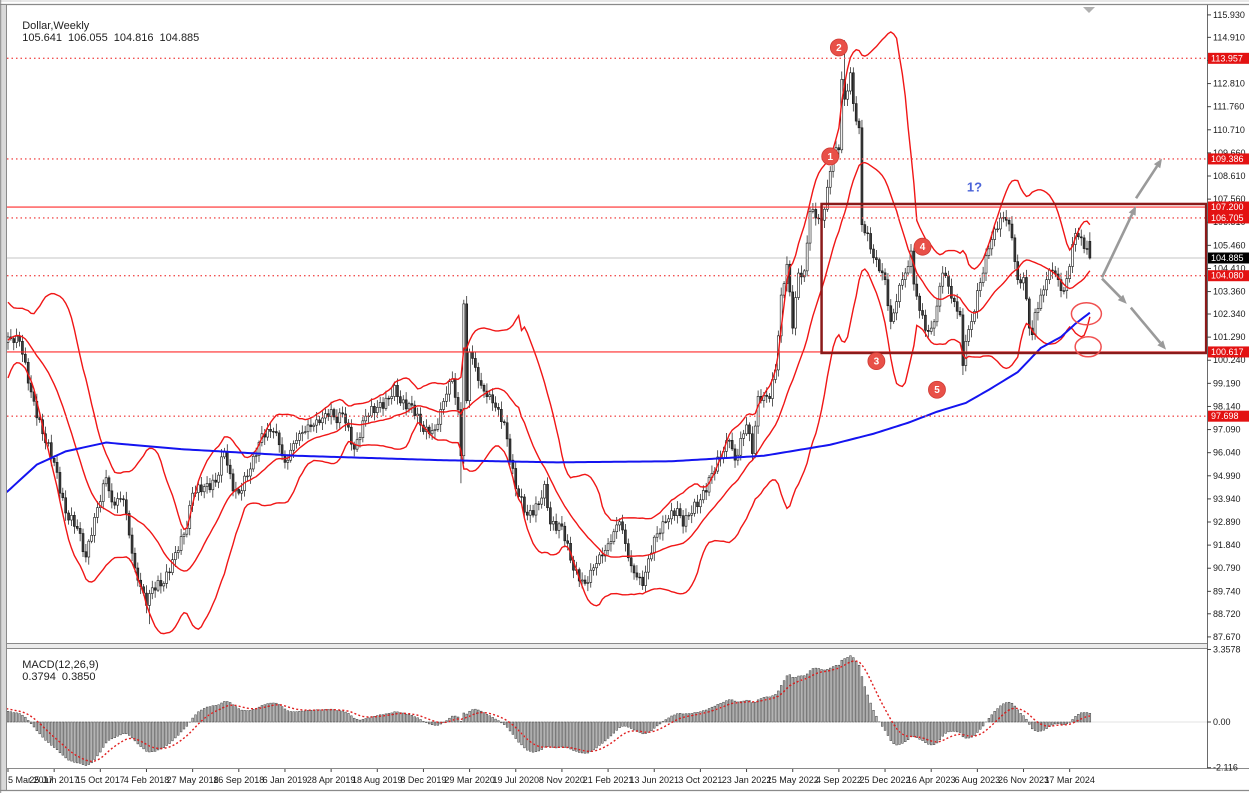 The image size is (1249, 793). What do you see at coordinates (1089, 10) in the screenshot?
I see `scroll-to-end-icon` at bounding box center [1089, 10].